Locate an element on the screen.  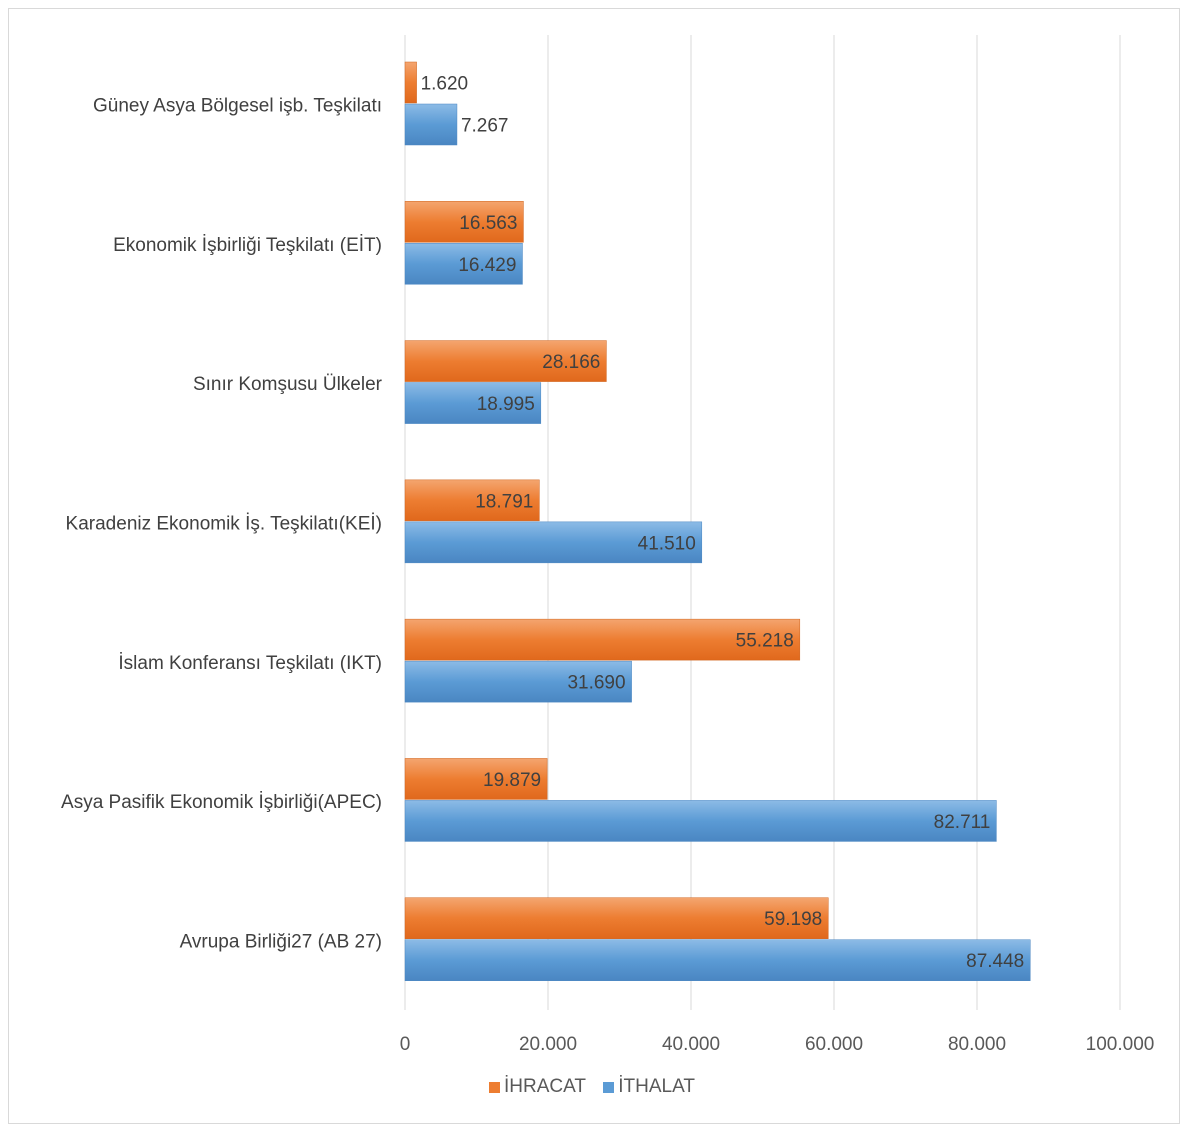
x-tick-label: 80.000 is located at coordinates (977, 1044).